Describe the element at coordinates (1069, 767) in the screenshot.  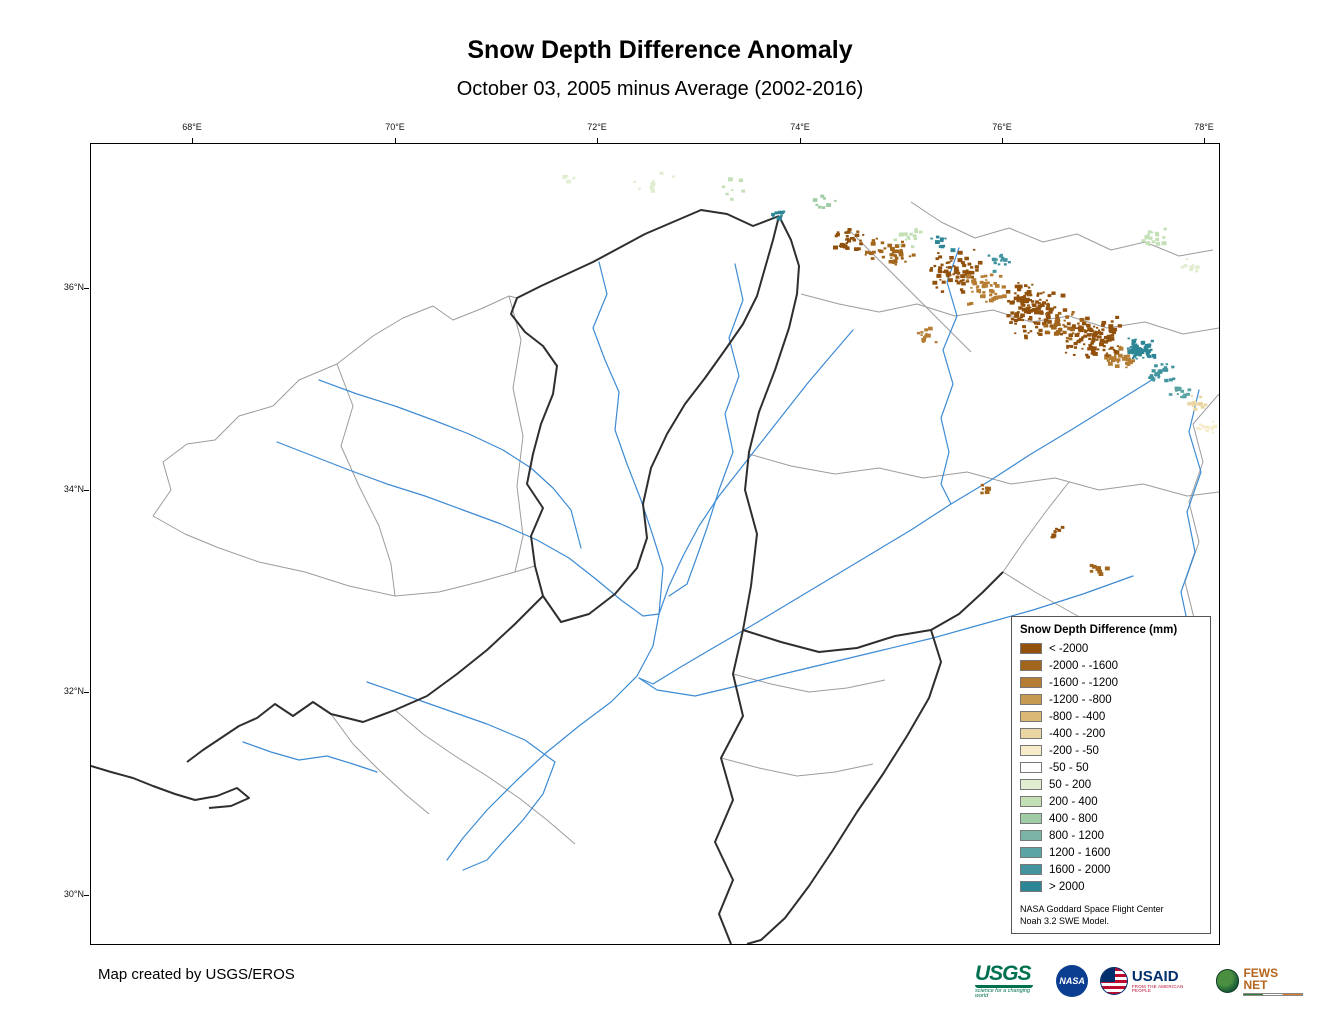
I see `legend-entry-label: -50 - 50` at that location.